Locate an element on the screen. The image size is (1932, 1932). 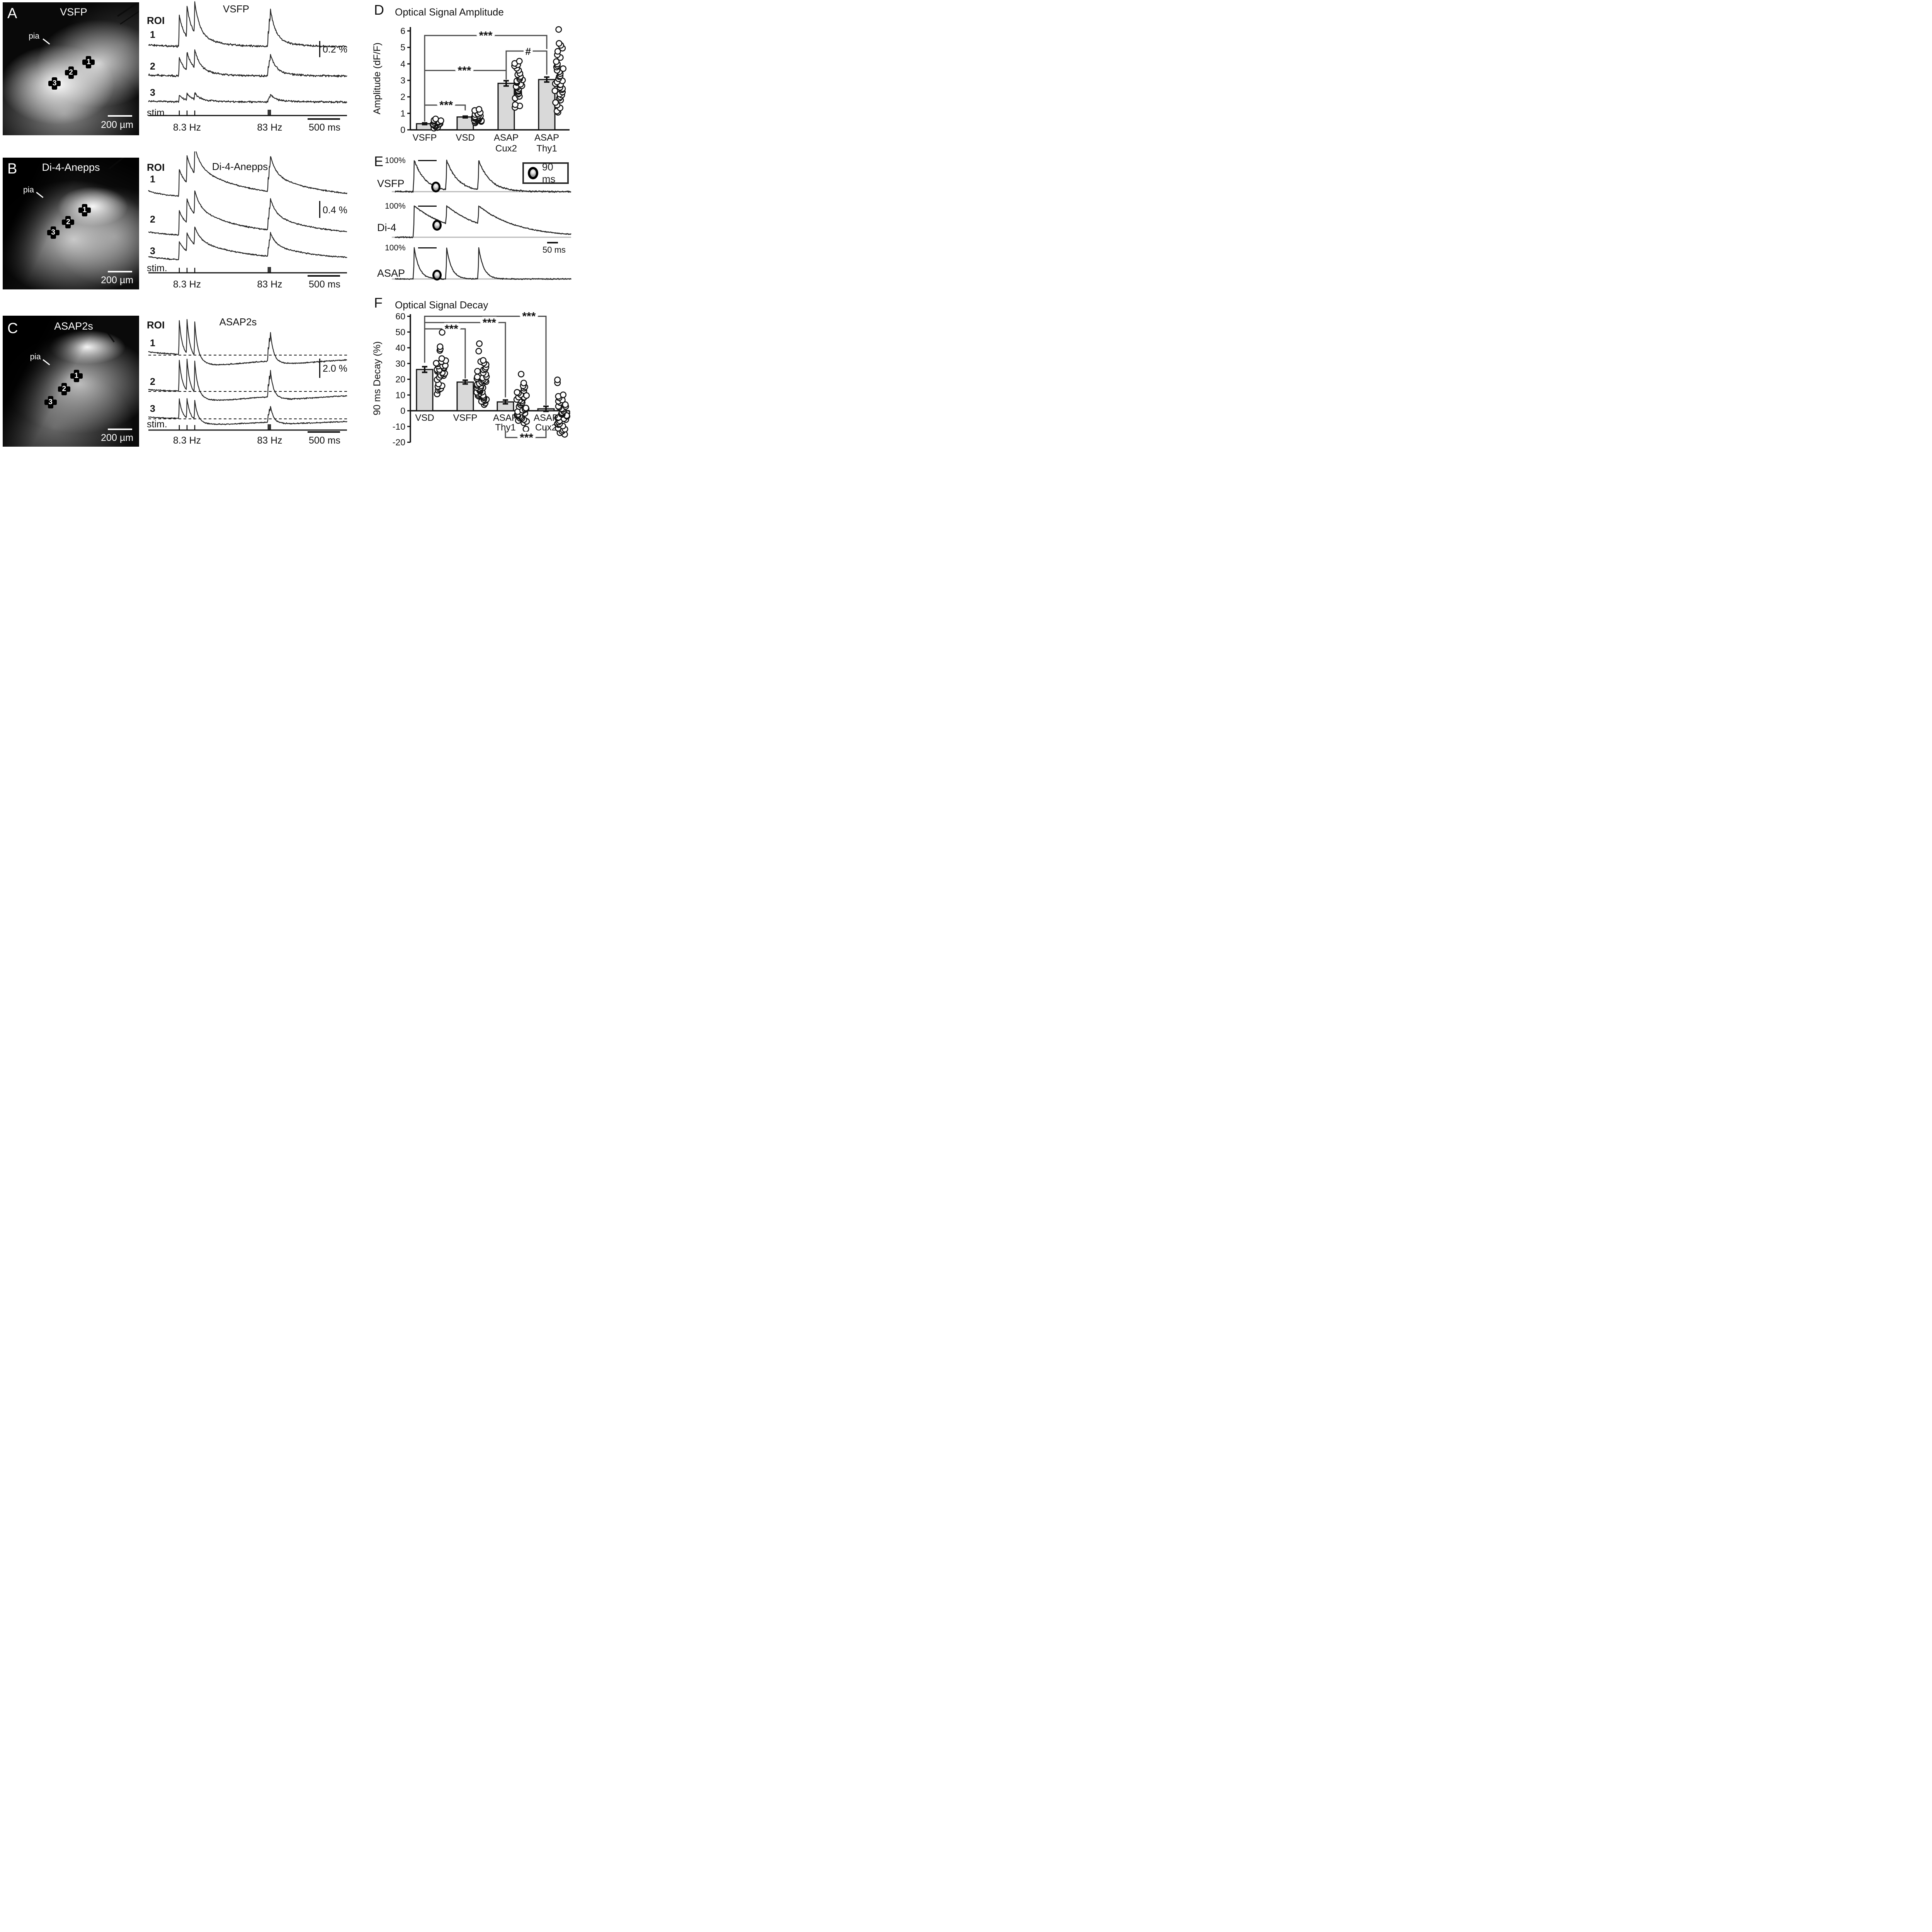
y-tick-label: 30 is located at coordinates (400, 364).